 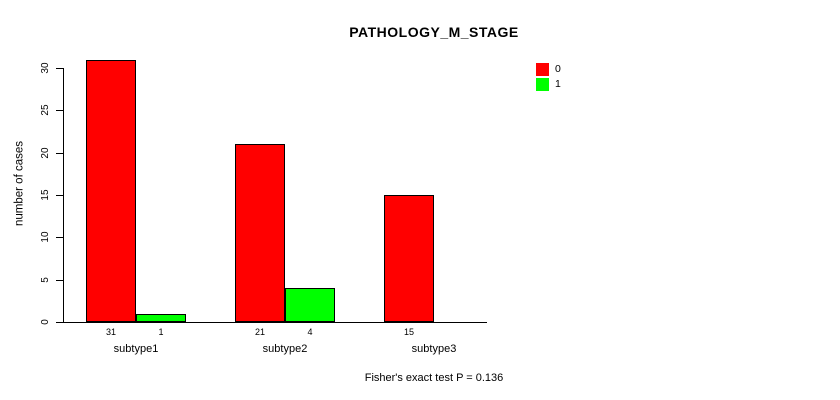 I want to click on y-axis-tick-label: 20, so click(x=45, y=153).